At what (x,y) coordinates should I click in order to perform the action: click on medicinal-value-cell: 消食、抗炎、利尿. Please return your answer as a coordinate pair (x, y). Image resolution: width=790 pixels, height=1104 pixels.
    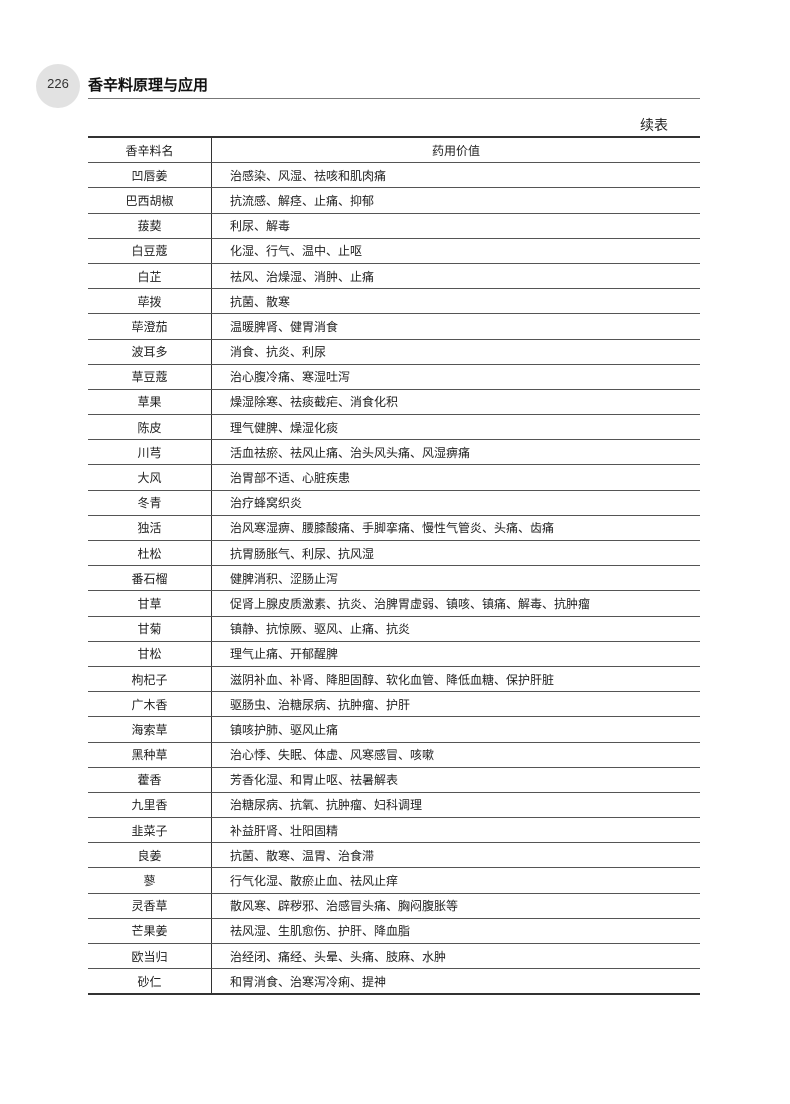
    Looking at the image, I should click on (455, 352).